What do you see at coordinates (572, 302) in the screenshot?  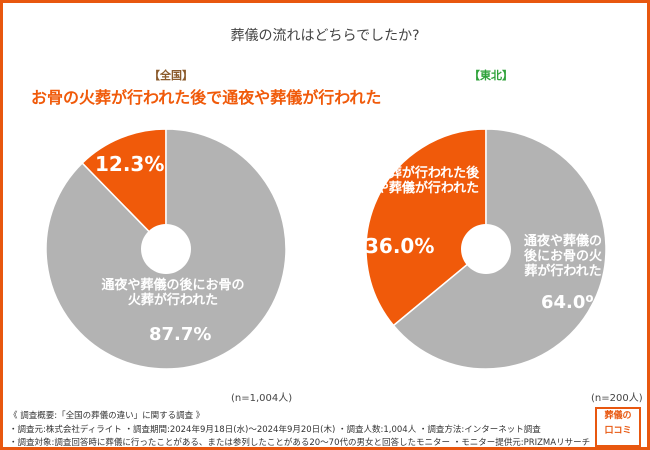 I see `value-label-tohoku-1: 64.0%` at bounding box center [572, 302].